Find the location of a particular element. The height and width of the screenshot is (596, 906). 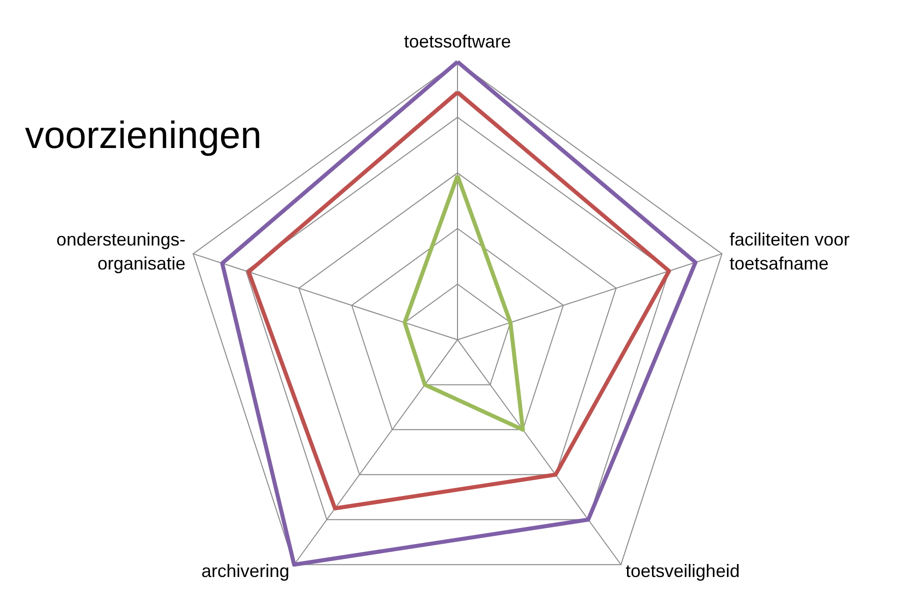

spoke-label: toetsveiligheid is located at coordinates (683, 571).